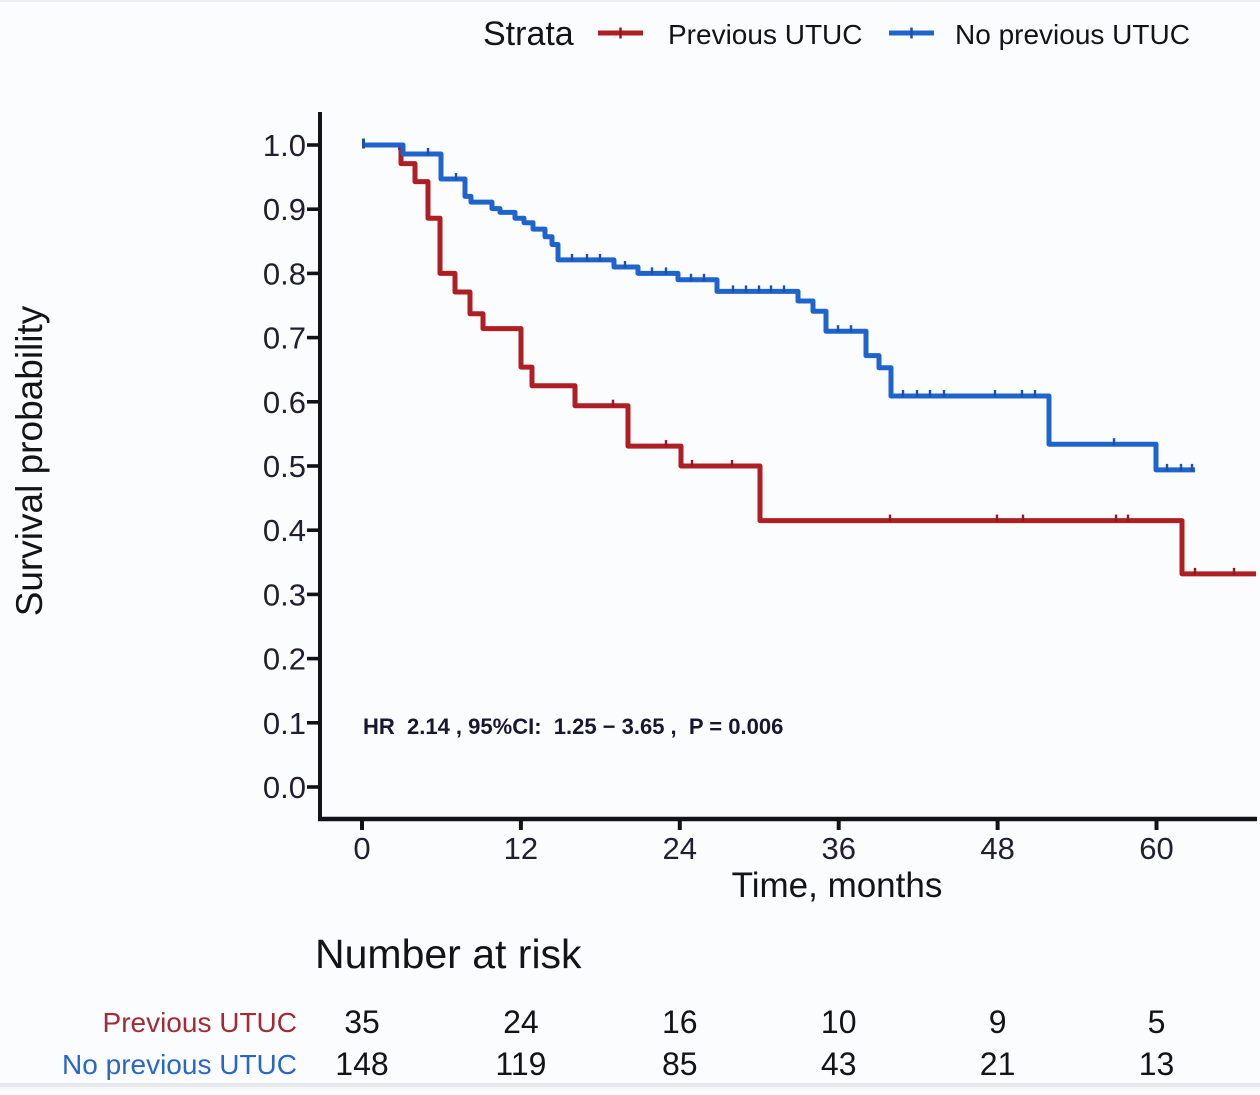 Image resolution: width=1260 pixels, height=1095 pixels. I want to click on svg-text: 0.2, so click(284, 659).